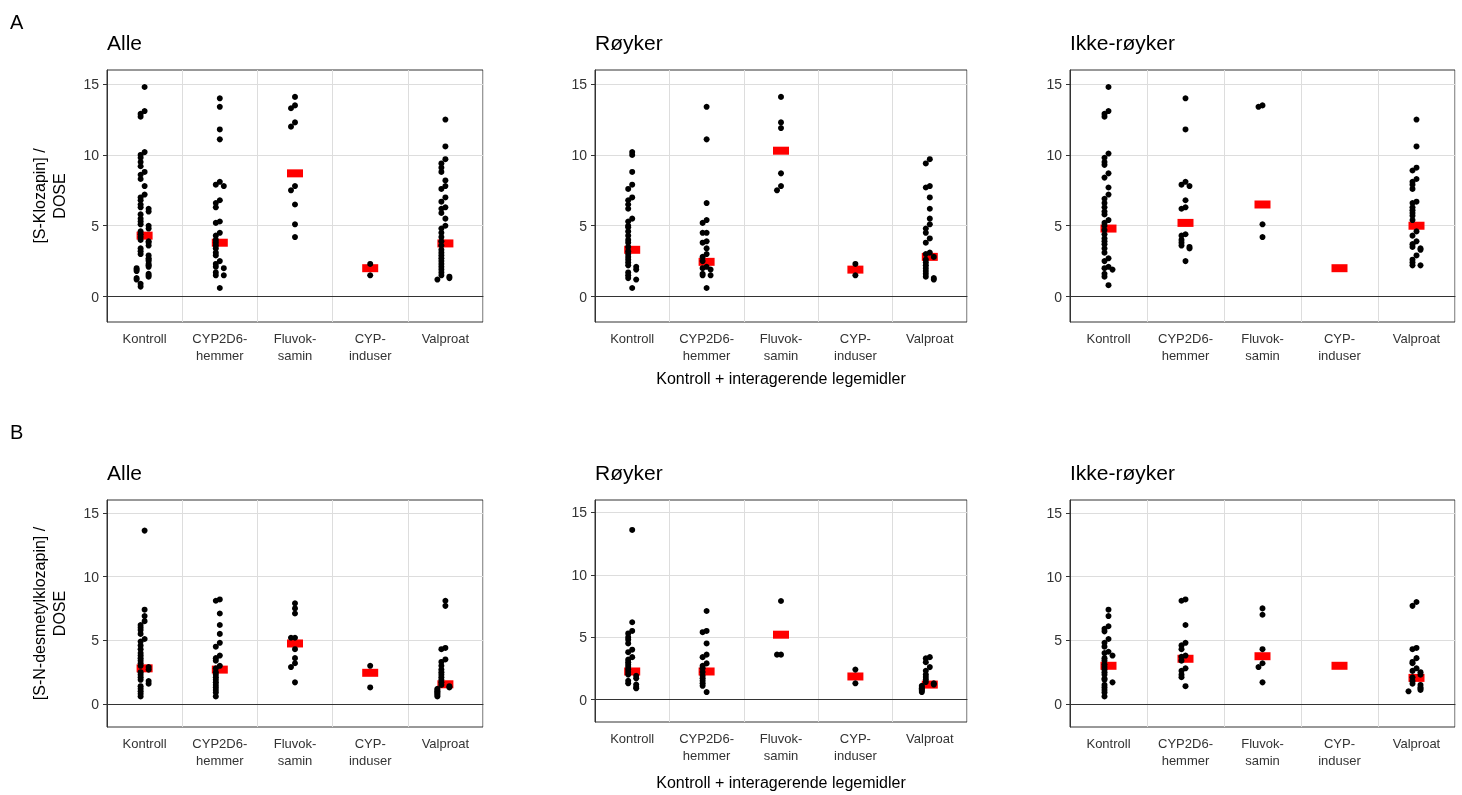 This screenshot has height=795, width=1462. Describe the element at coordinates (49, 195) in the screenshot. I see `y-axis-title: [S-Klozapin] / DOSE` at that location.